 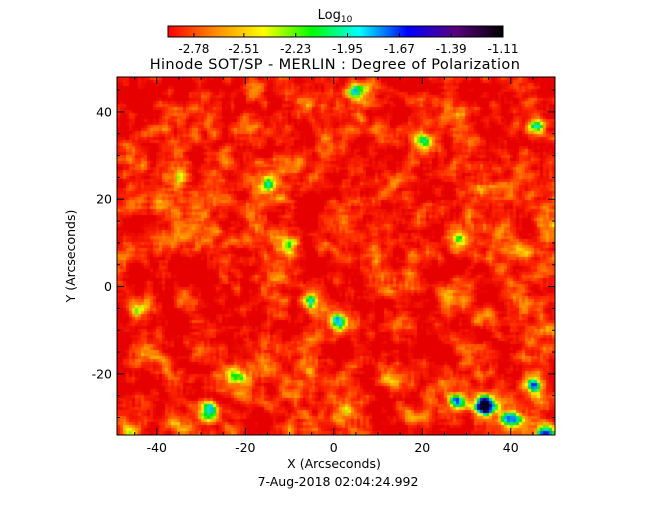 What do you see at coordinates (399, 49) in the screenshot?
I see `colorbar-tick-label: -1.67` at bounding box center [399, 49].